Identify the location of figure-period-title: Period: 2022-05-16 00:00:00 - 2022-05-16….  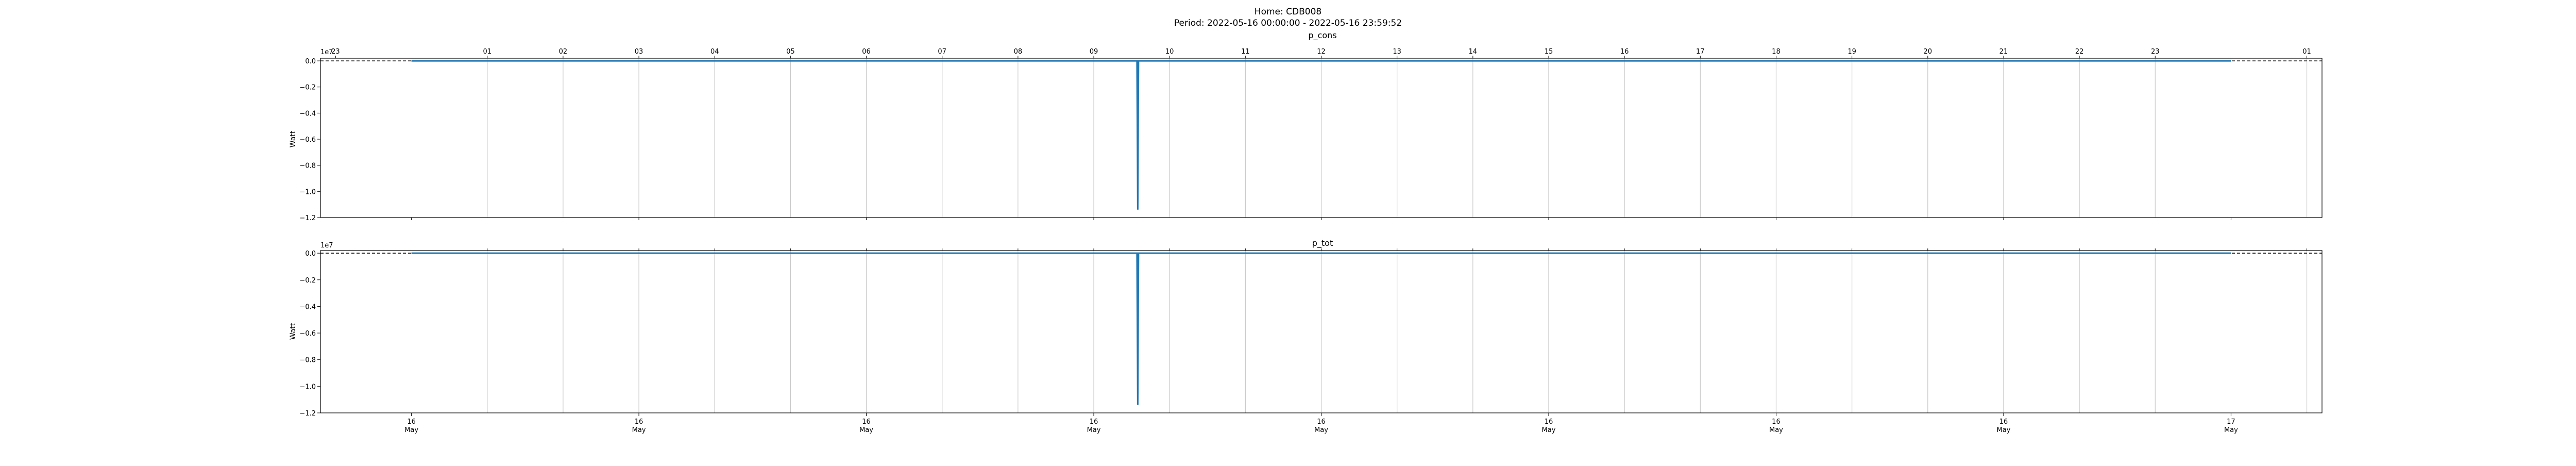
(1288, 23).